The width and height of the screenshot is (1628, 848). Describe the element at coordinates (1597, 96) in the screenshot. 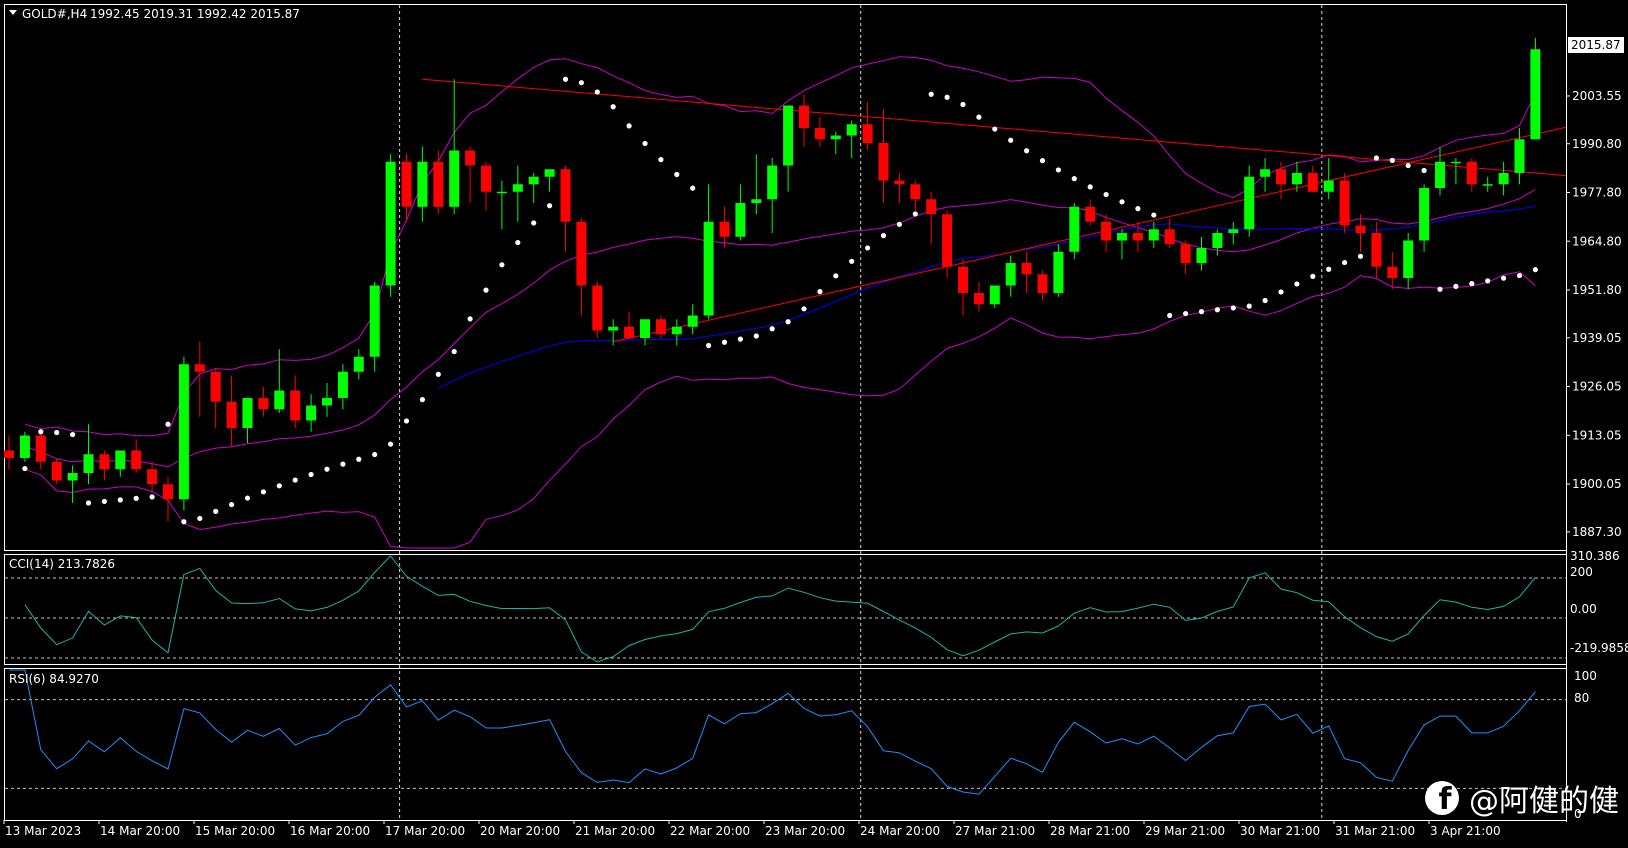

I see `price-tick-label: 2003.55` at that location.